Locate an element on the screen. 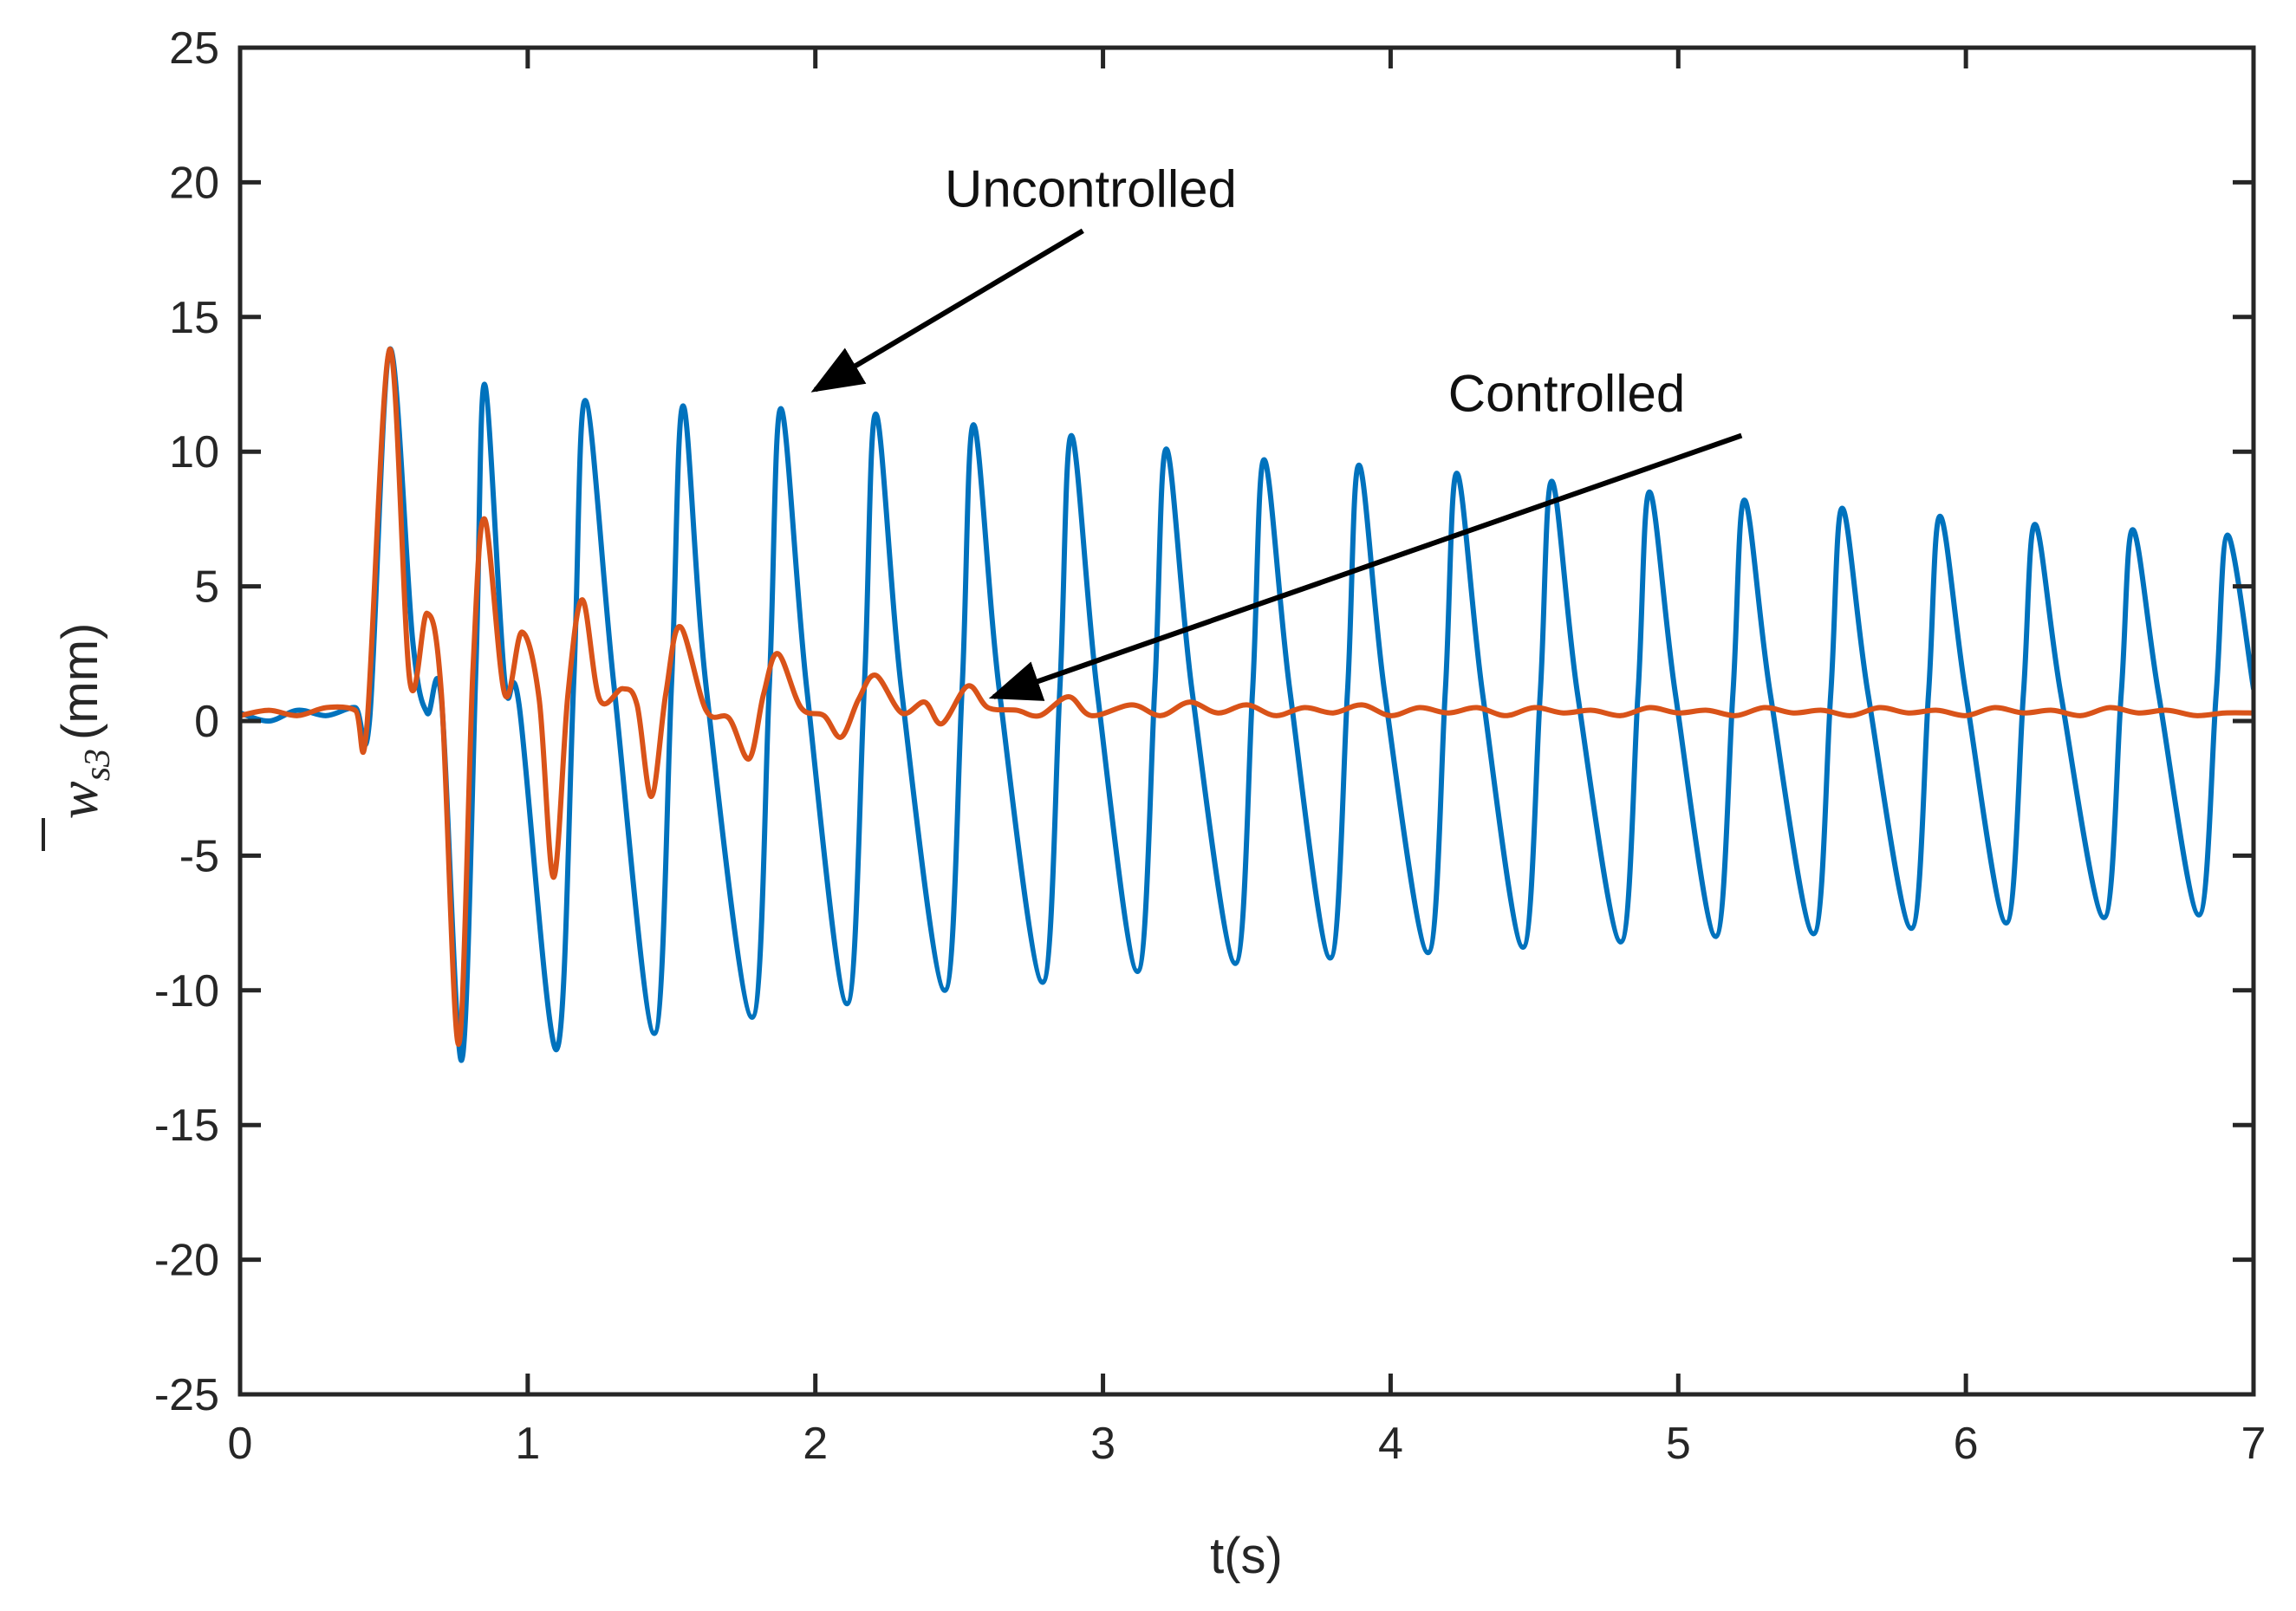  y-tick-label: 20 is located at coordinates (194, 183).